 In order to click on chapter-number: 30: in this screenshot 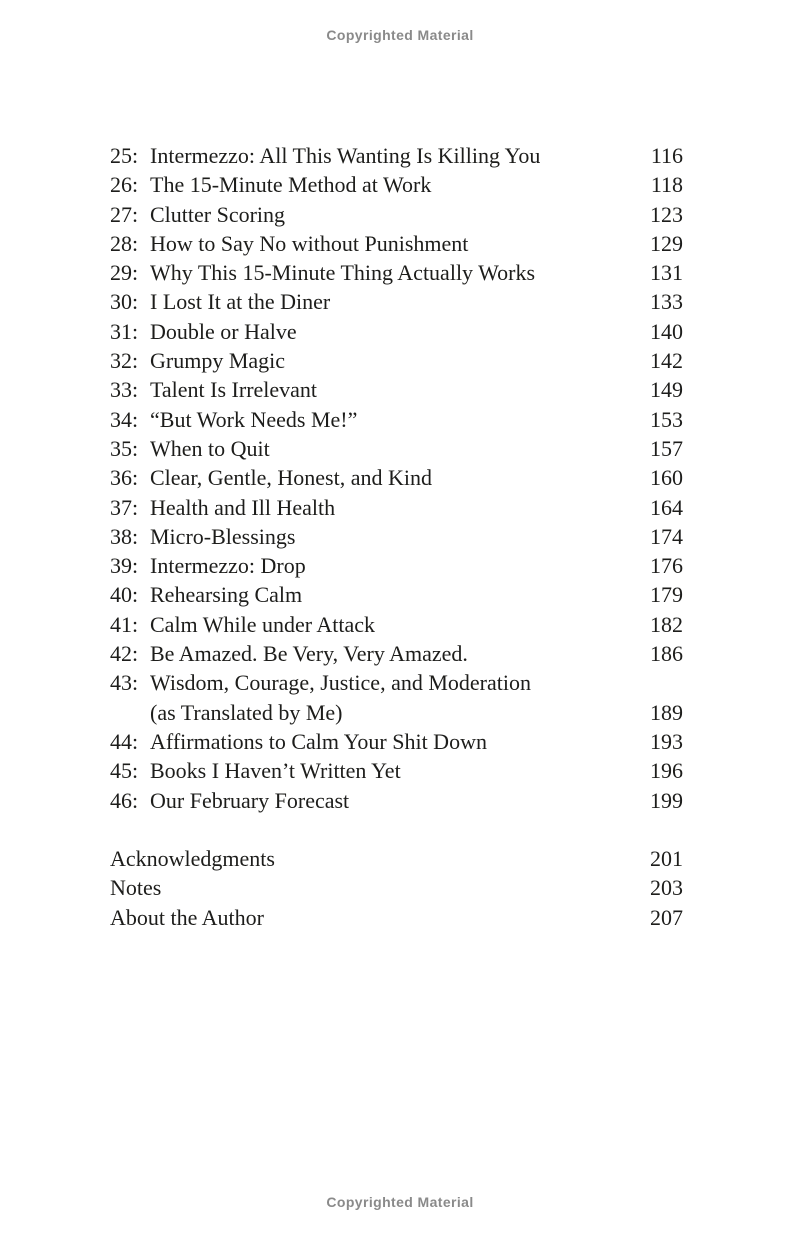, I will do `click(124, 302)`.